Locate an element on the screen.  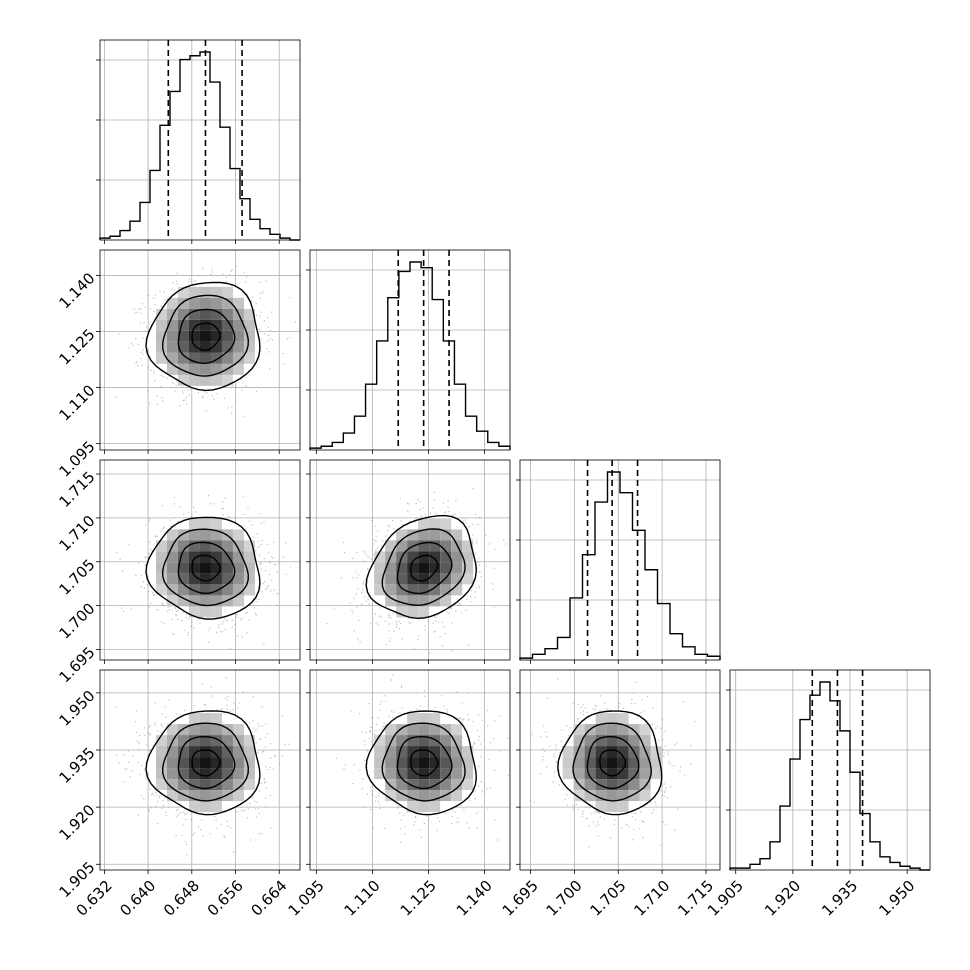
x-tick-label: 0.640 is located at coordinates (137, 898).